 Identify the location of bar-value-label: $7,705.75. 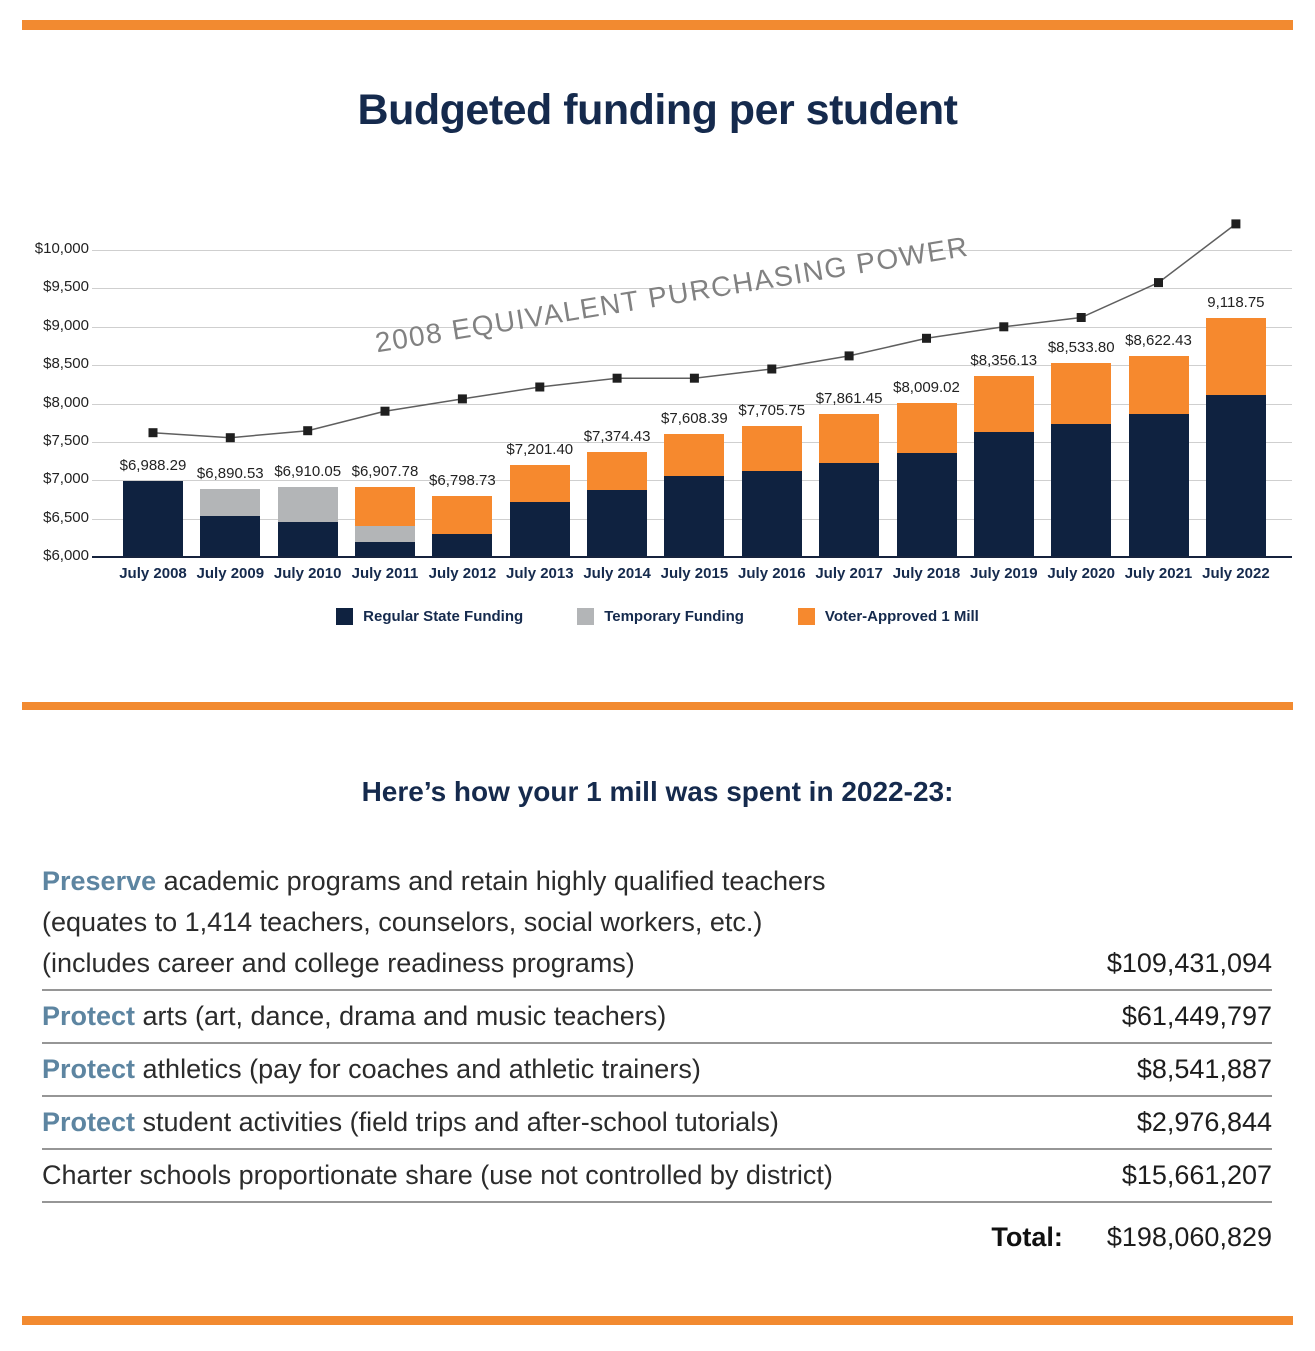
(772, 411).